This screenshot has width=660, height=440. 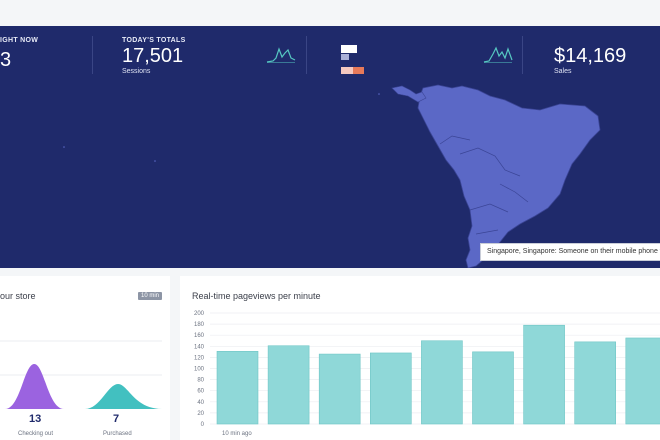 What do you see at coordinates (237, 434) in the screenshot?
I see `x-axis-label: 10 min ago` at bounding box center [237, 434].